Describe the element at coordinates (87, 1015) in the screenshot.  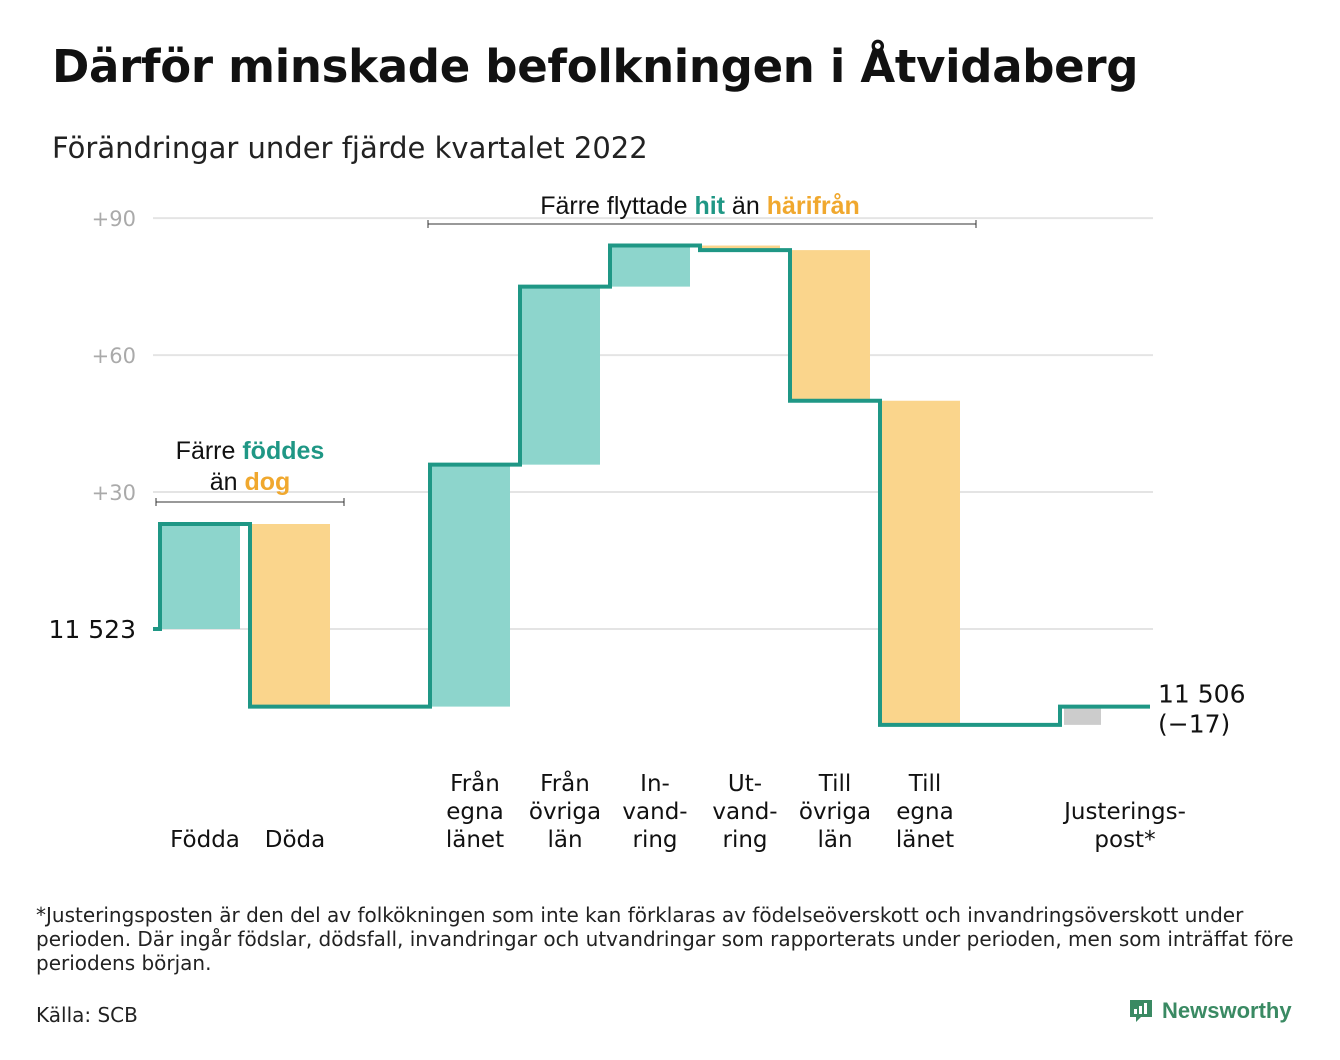
I see `source-note: Källa: SCB` at that location.